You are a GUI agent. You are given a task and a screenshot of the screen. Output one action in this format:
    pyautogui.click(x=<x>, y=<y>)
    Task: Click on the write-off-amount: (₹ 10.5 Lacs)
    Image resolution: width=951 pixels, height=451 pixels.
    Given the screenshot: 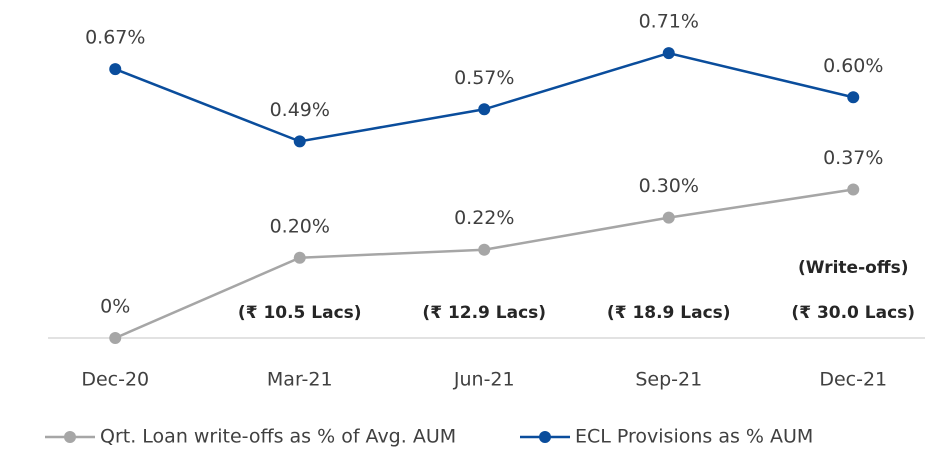 What is the action you would take?
    pyautogui.click(x=300, y=313)
    